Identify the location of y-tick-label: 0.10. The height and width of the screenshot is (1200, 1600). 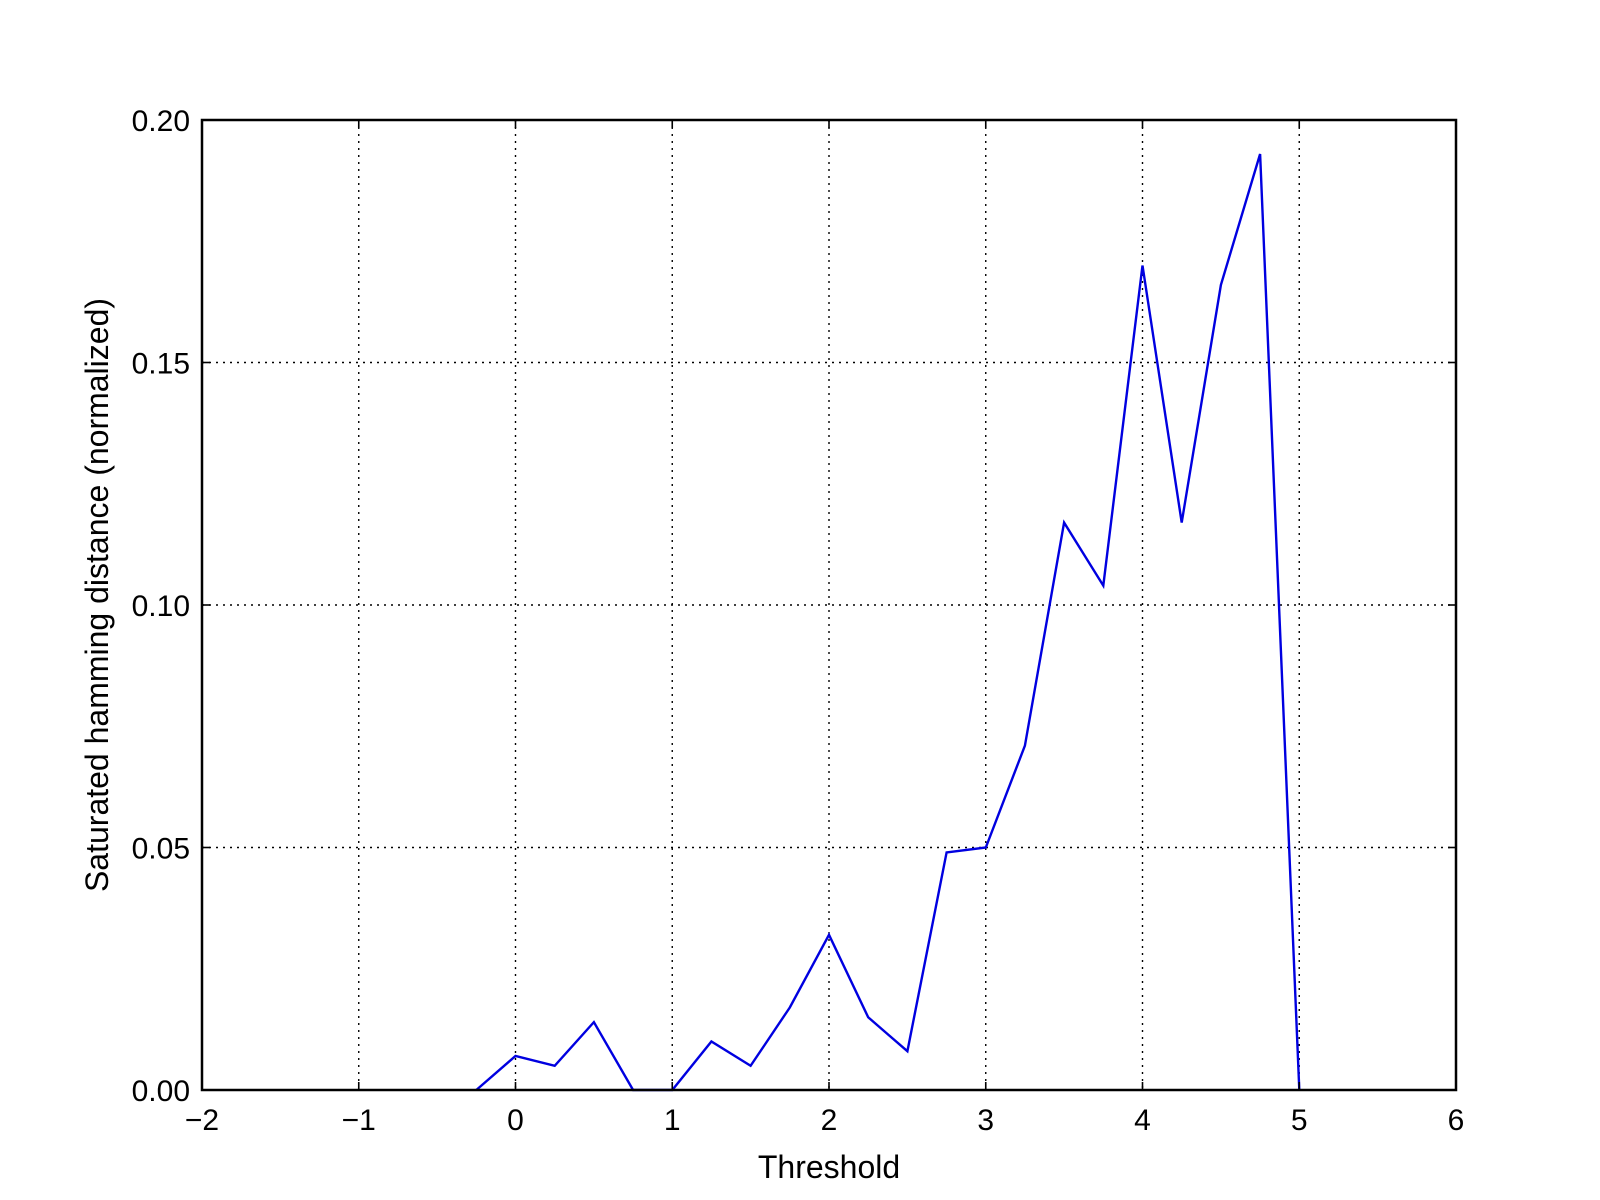
(161, 606).